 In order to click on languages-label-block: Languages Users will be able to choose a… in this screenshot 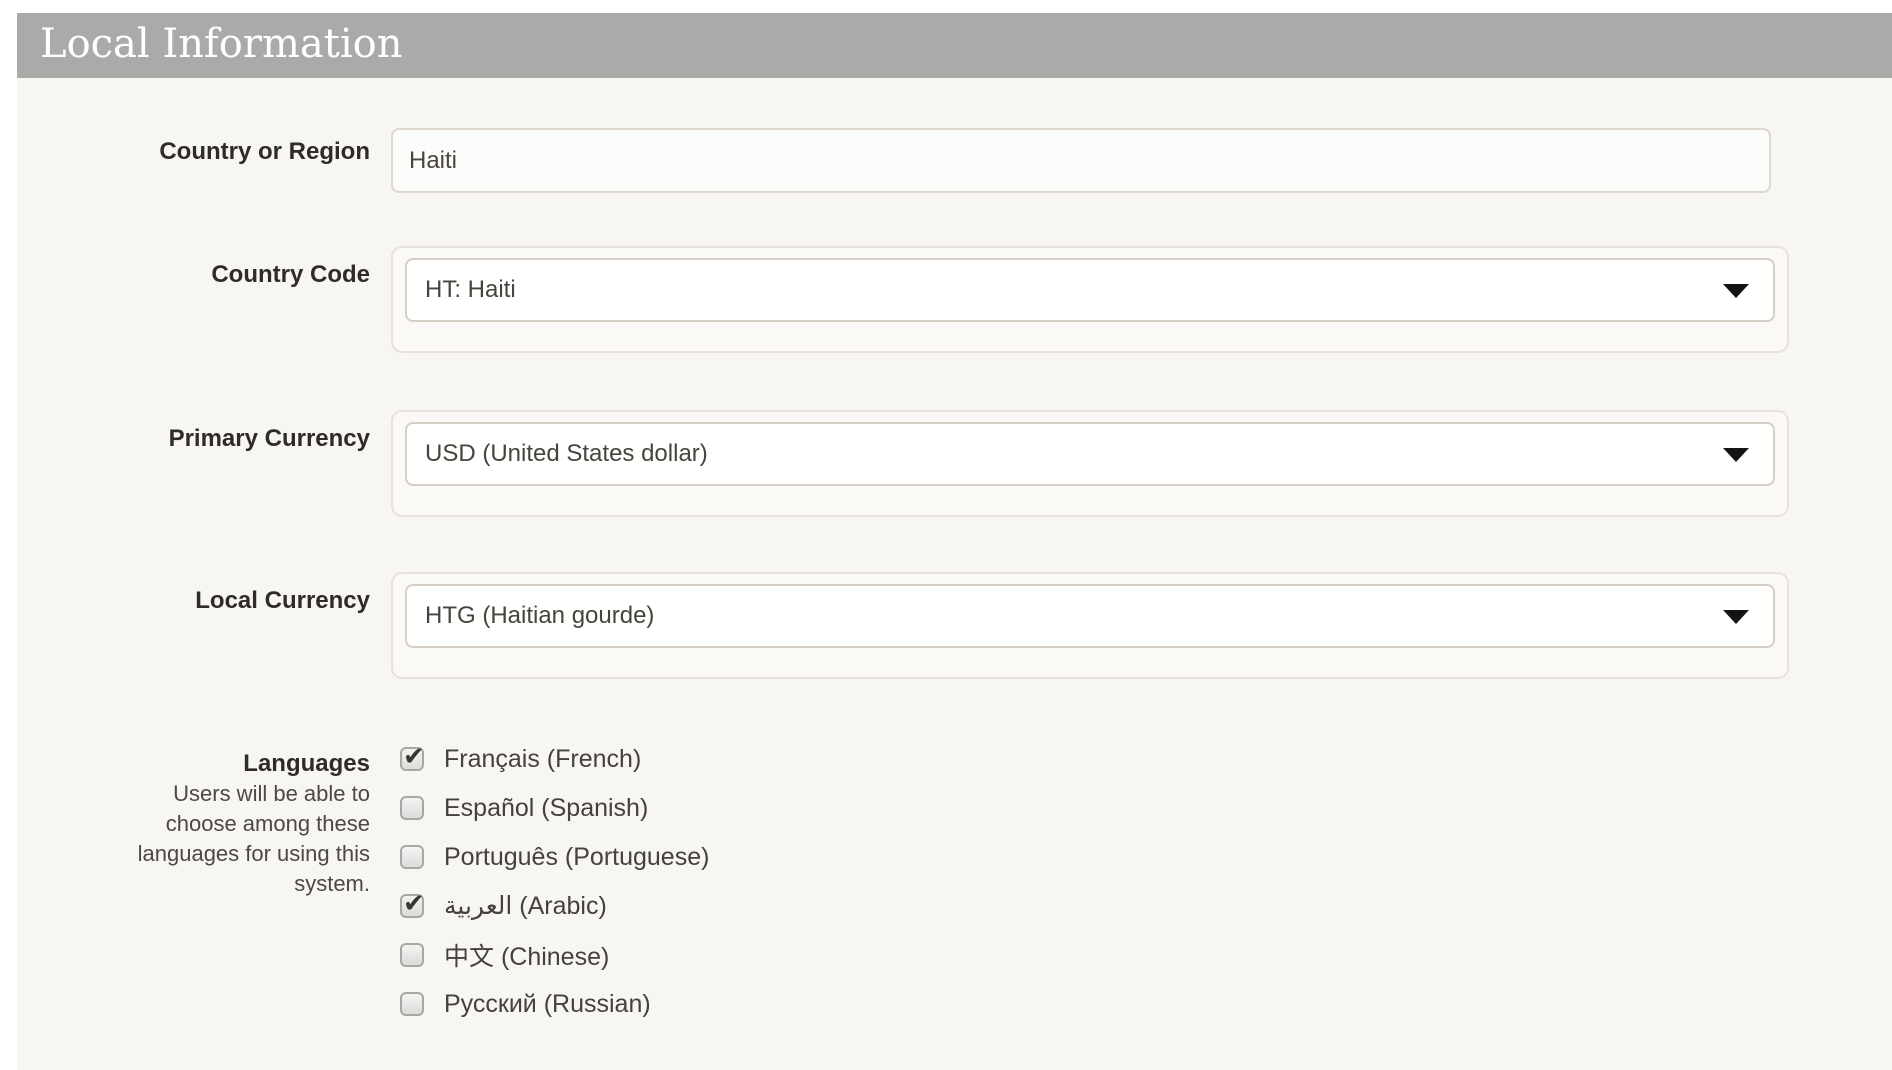, I will do `click(204, 823)`.